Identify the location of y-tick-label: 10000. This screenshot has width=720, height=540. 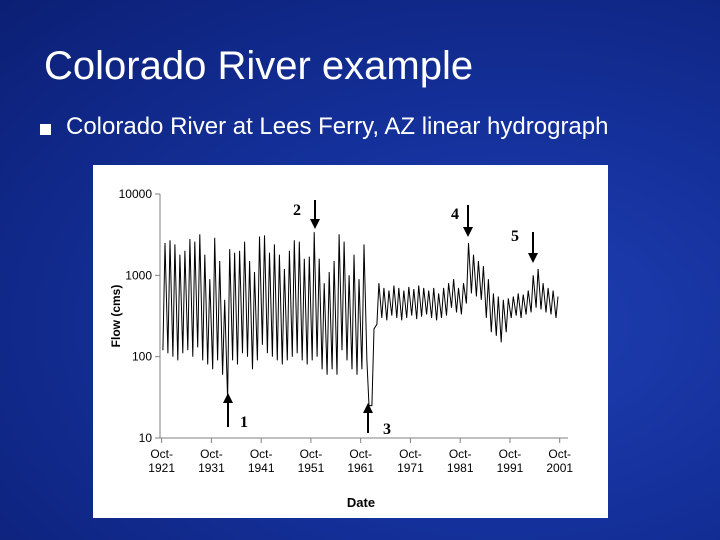
(136, 194).